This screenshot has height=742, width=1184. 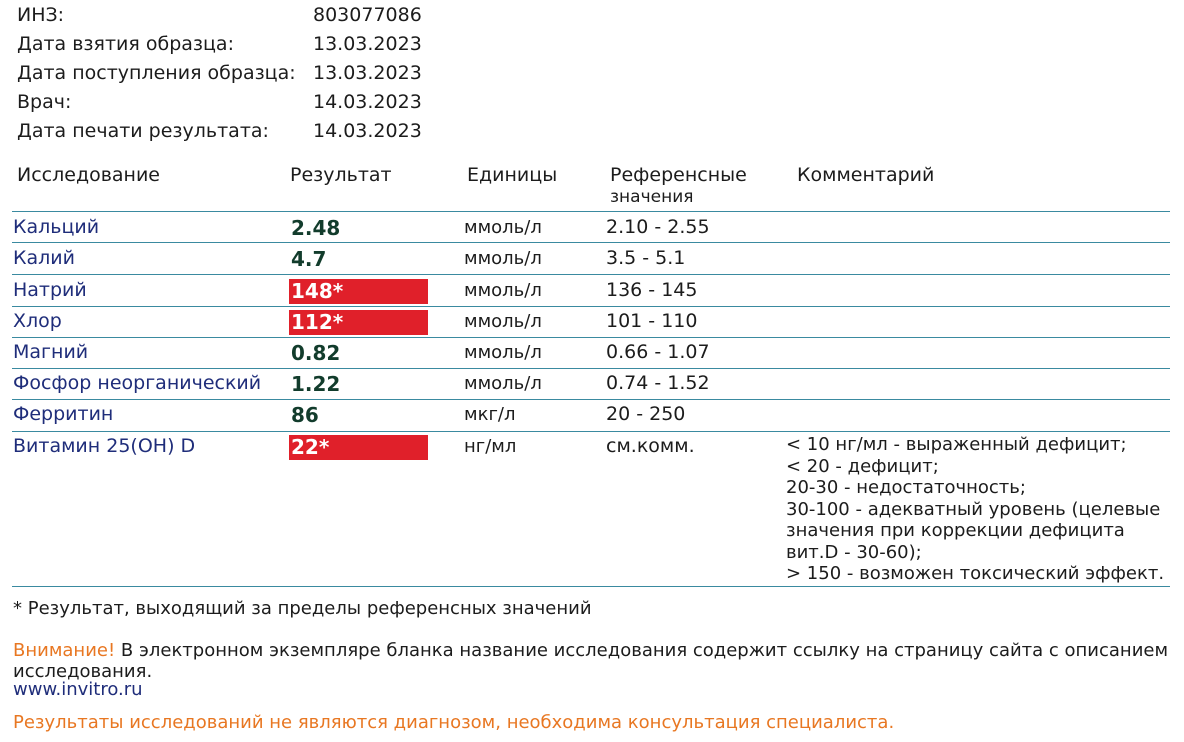 I want to click on column-header-reference: Референсные значения, so click(x=678, y=186).